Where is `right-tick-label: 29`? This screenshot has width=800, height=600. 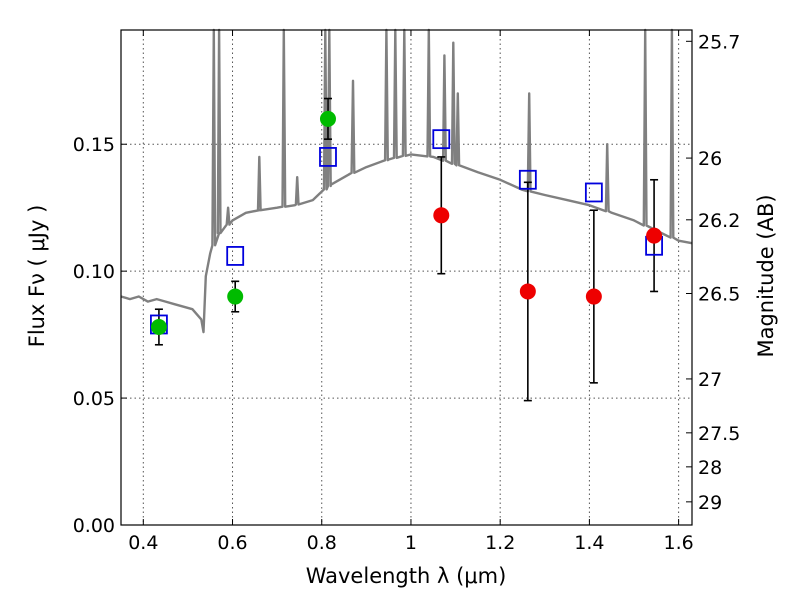 right-tick-label: 29 is located at coordinates (710, 503).